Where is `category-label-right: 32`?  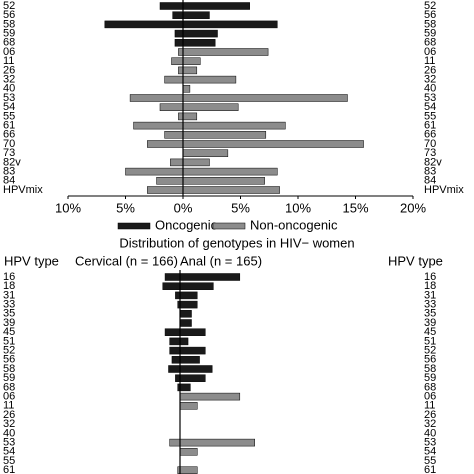 category-label-right: 32 is located at coordinates (430, 424).